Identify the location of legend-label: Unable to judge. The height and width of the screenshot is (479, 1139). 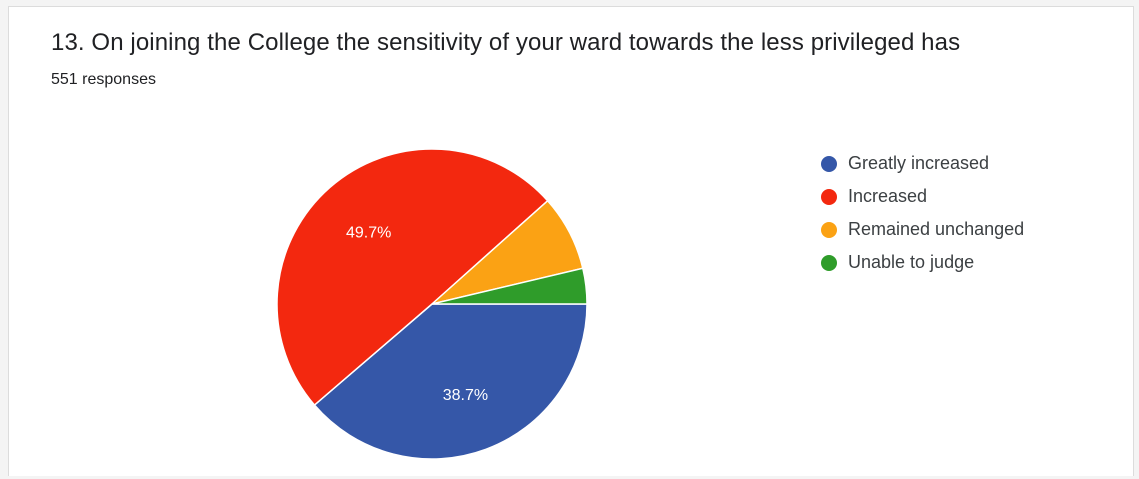
(911, 262).